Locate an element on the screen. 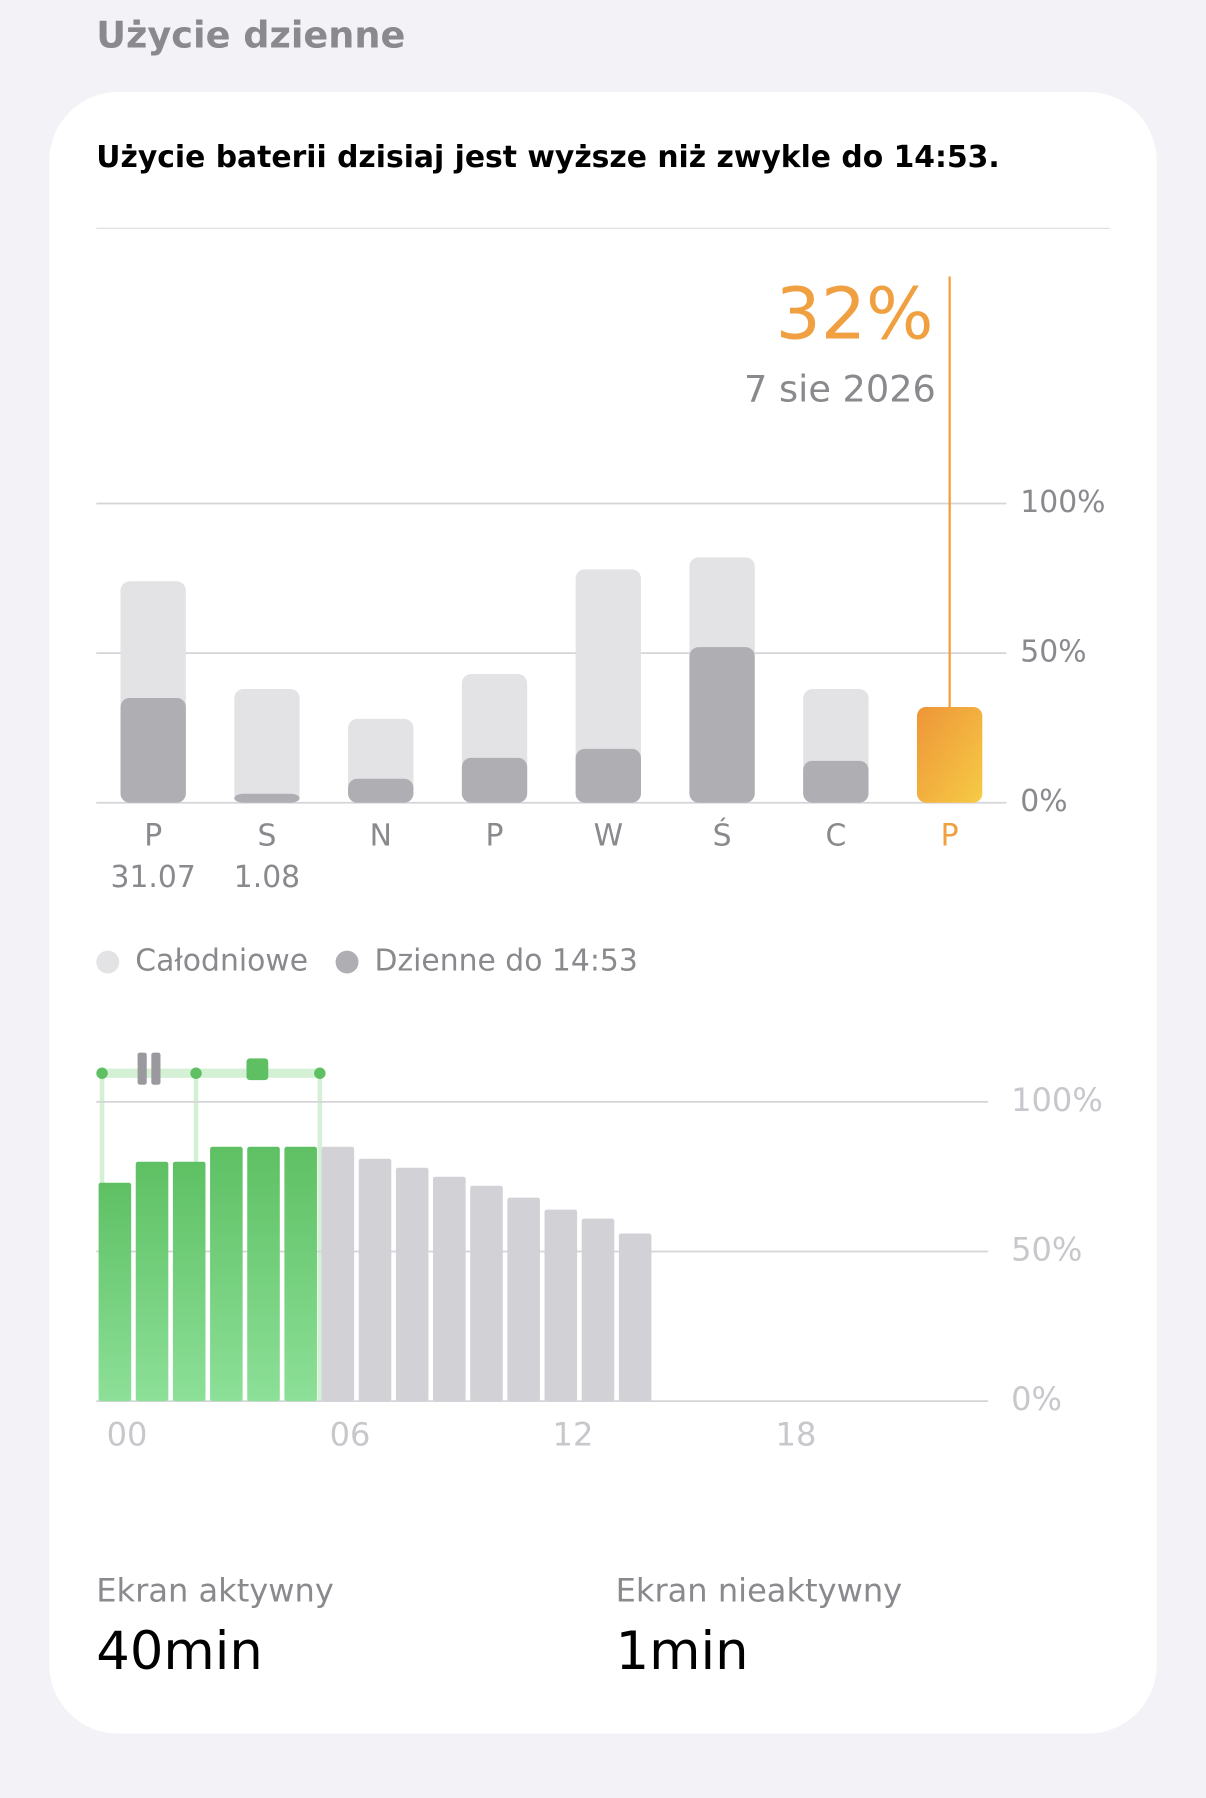 Image resolution: width=1206 pixels, height=1798 pixels. x-tick-label: W is located at coordinates (608, 836).